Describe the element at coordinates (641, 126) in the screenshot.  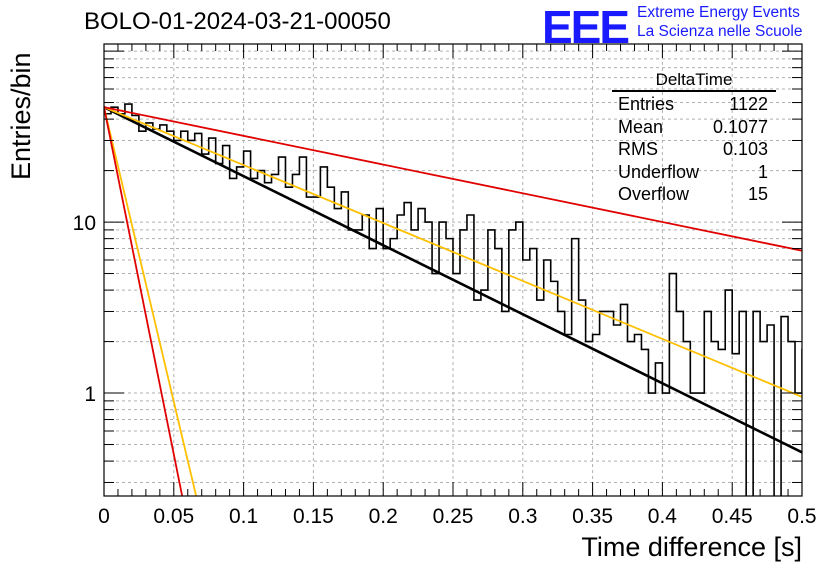
I see `stats-label: Mean` at that location.